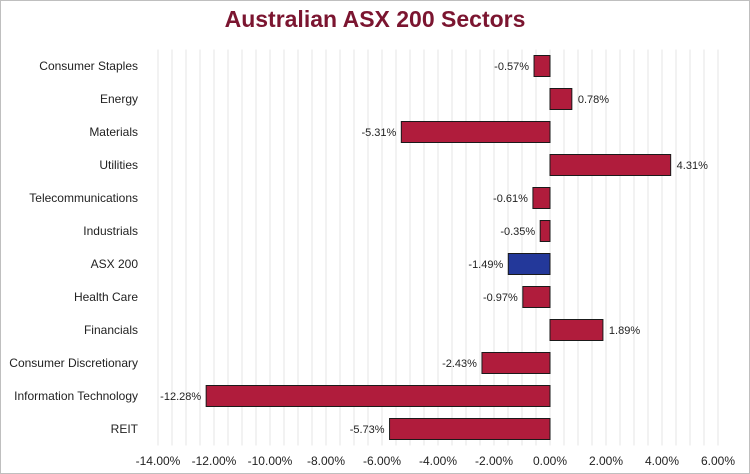 The image size is (750, 474). I want to click on data-label: -2.43%, so click(459, 364).